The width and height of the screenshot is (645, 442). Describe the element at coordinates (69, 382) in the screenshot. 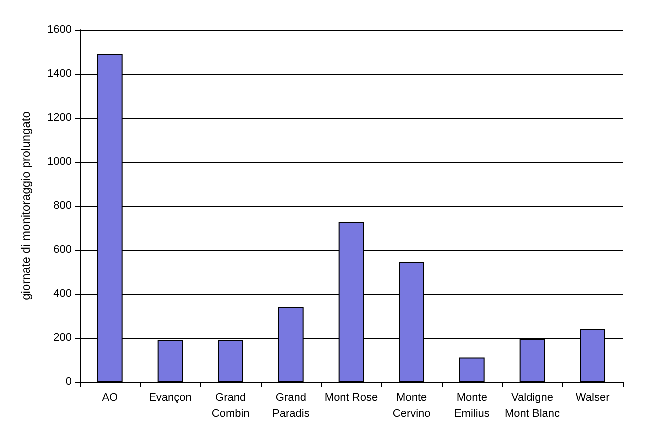

I see `y-tick-label: 0` at that location.